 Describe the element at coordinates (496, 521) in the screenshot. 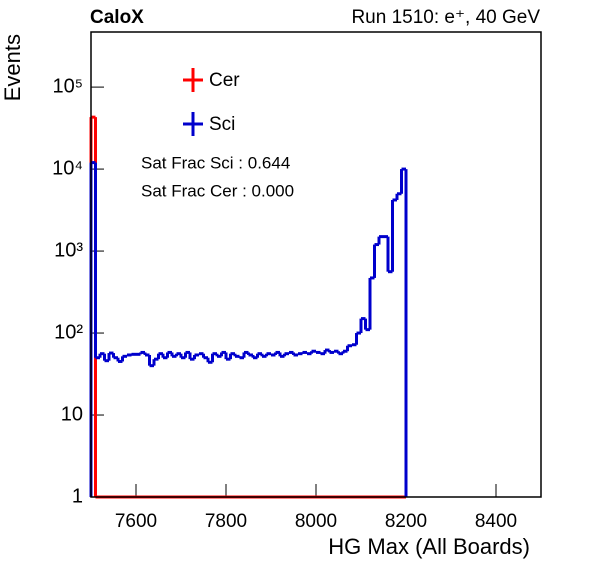

I see `x-tick-label: 8400` at that location.